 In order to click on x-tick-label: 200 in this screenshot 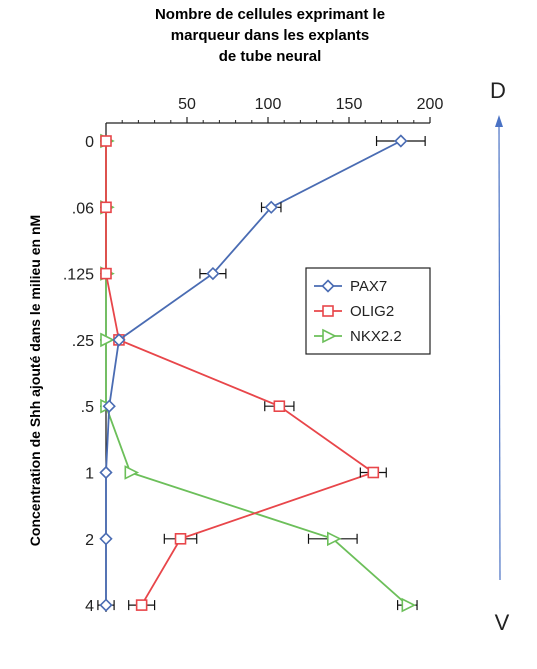, I will do `click(430, 104)`.